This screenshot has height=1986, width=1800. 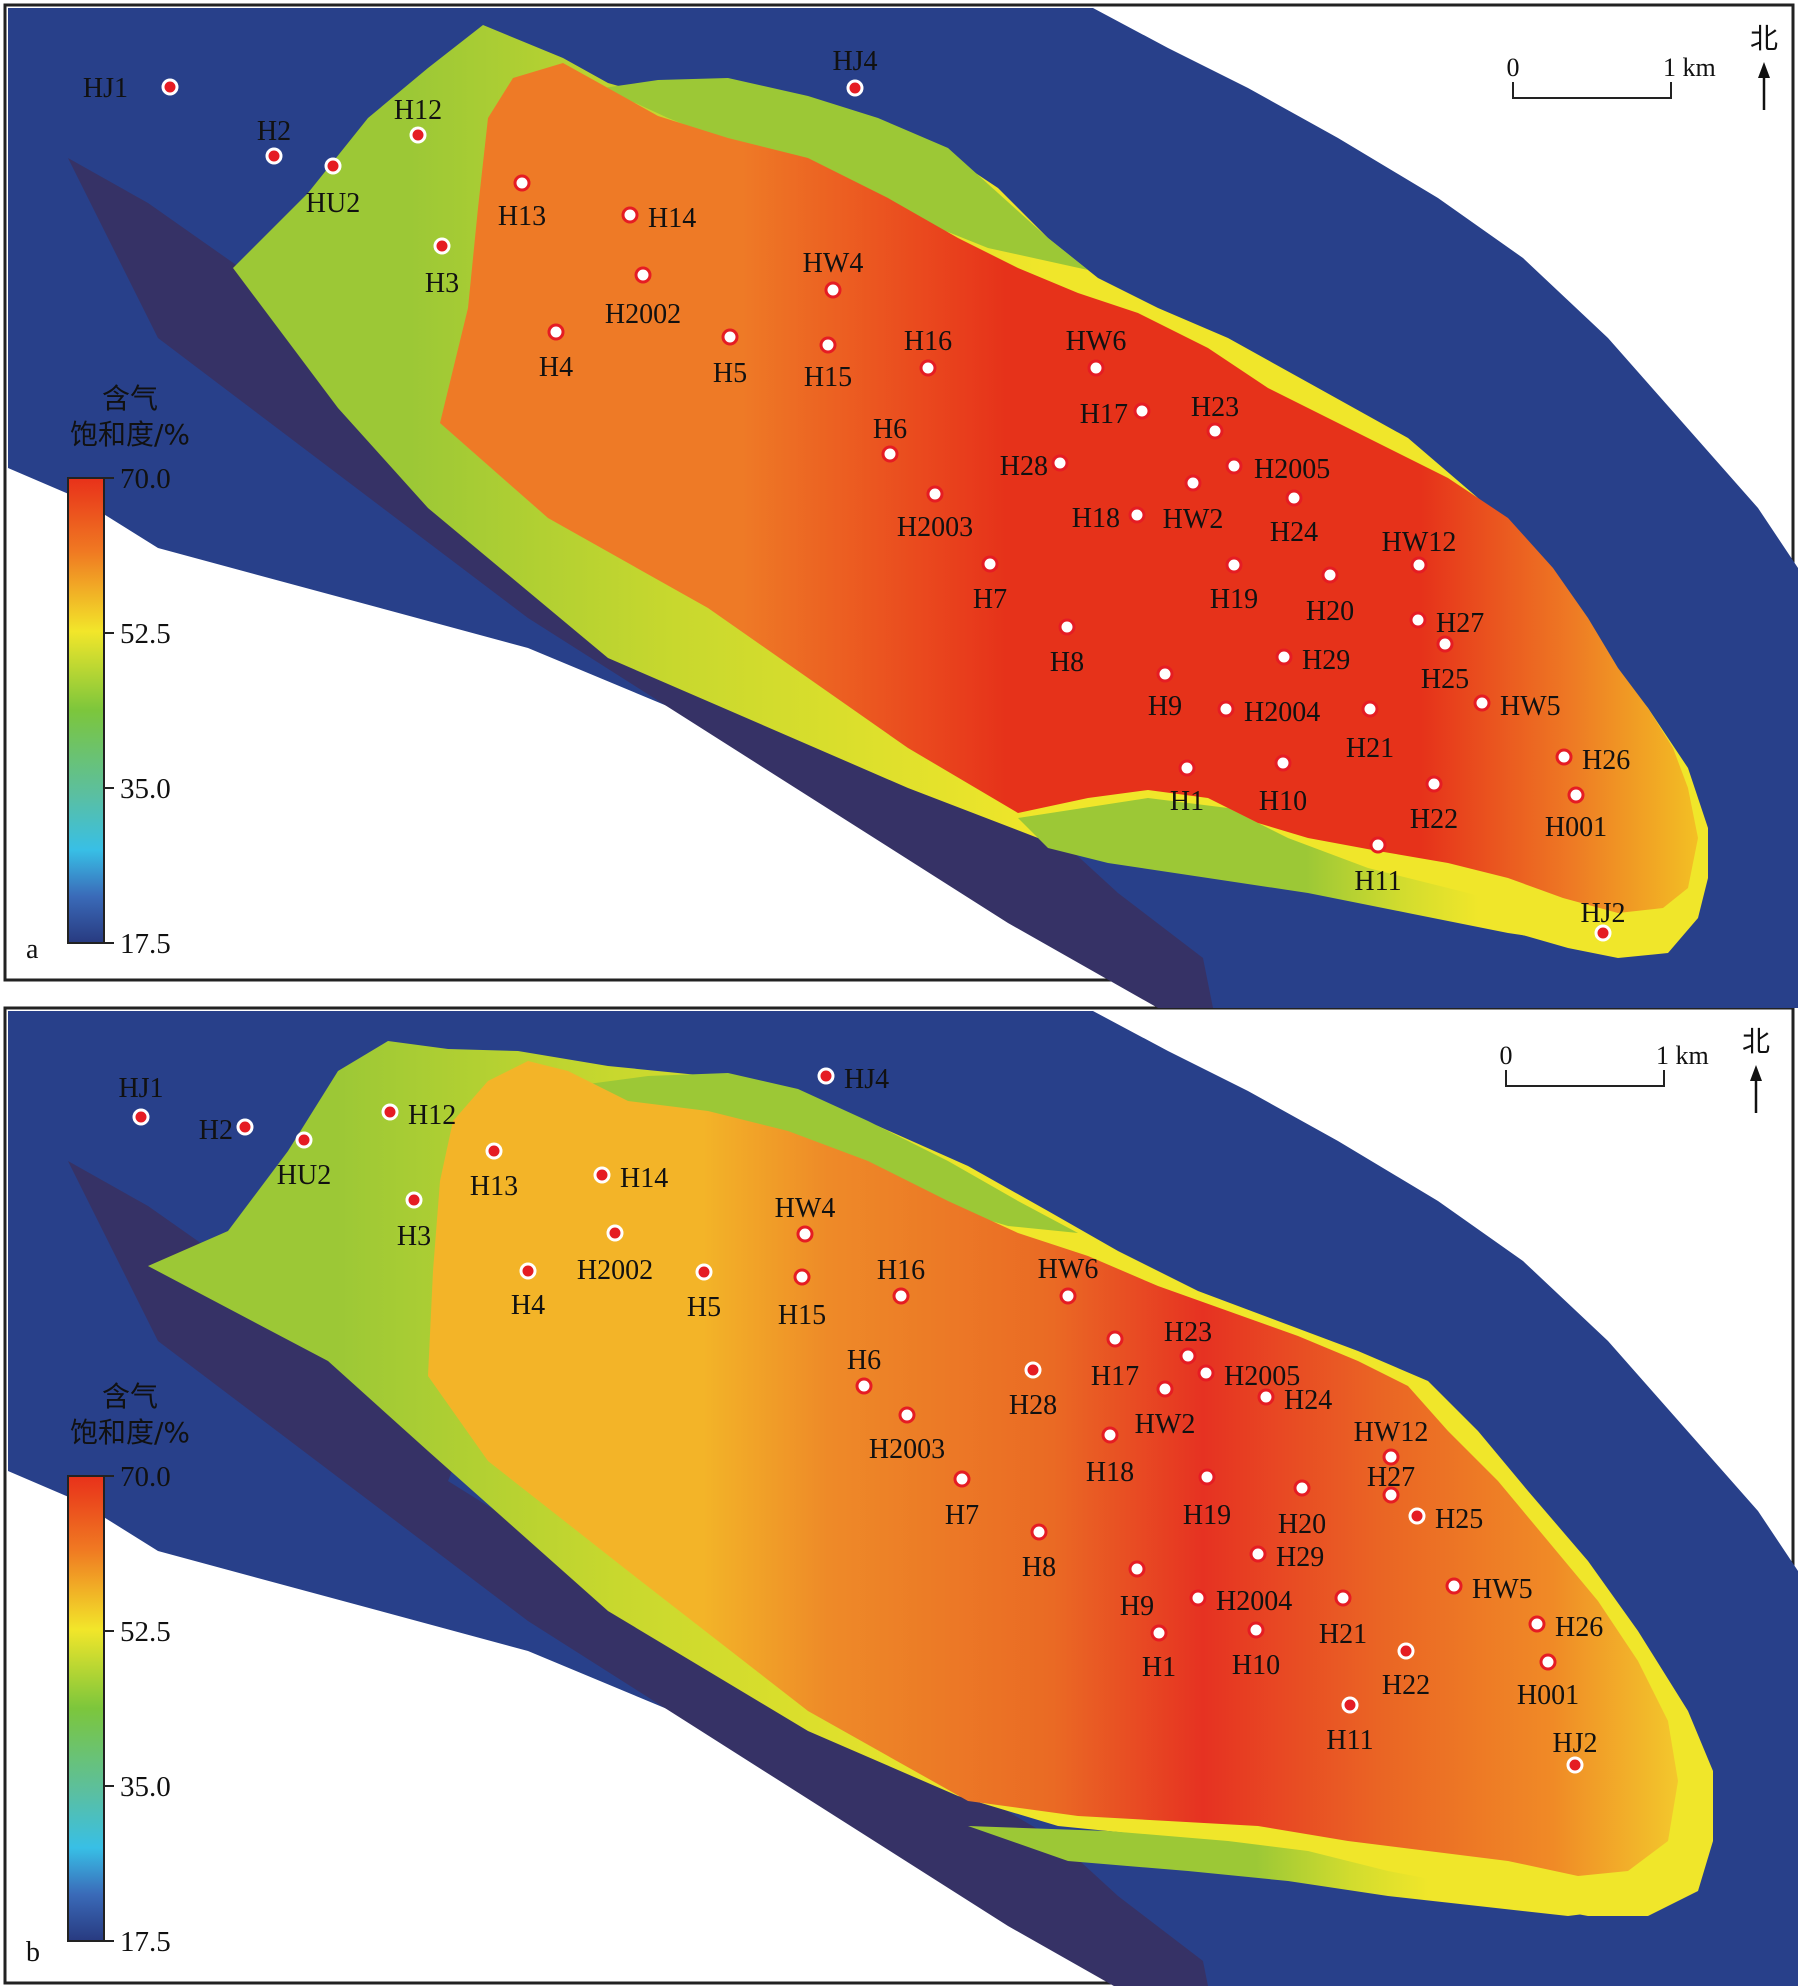 I want to click on well-label: H22, so click(x=1406, y=1685).